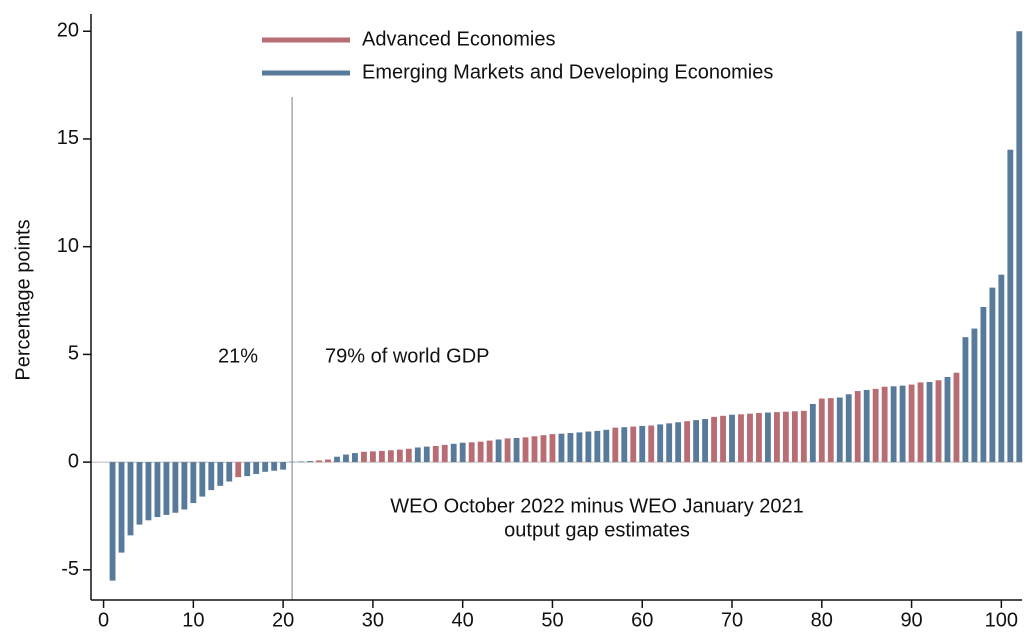  What do you see at coordinates (407, 356) in the screenshot?
I see `annotation: 79% of world GDP` at bounding box center [407, 356].